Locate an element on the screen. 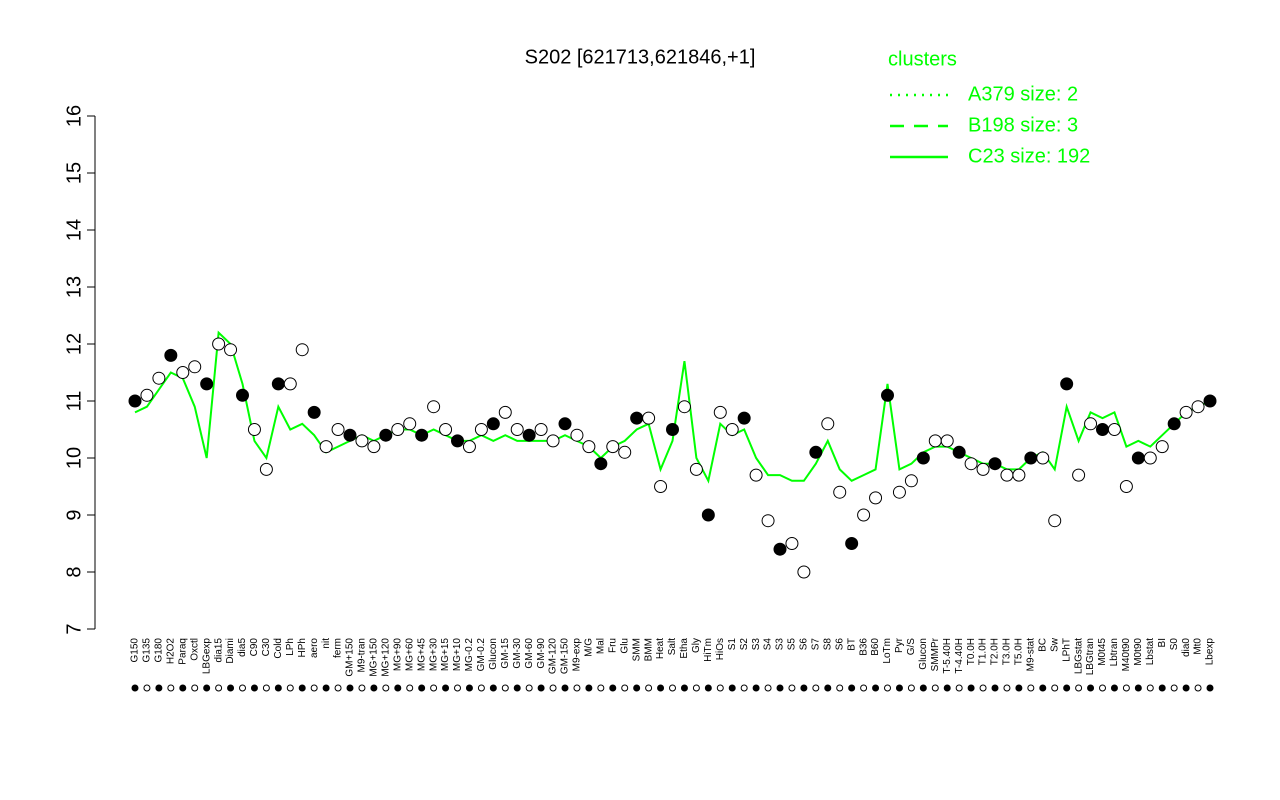  x-tick-label: MG+150 is located at coordinates (374, 657).